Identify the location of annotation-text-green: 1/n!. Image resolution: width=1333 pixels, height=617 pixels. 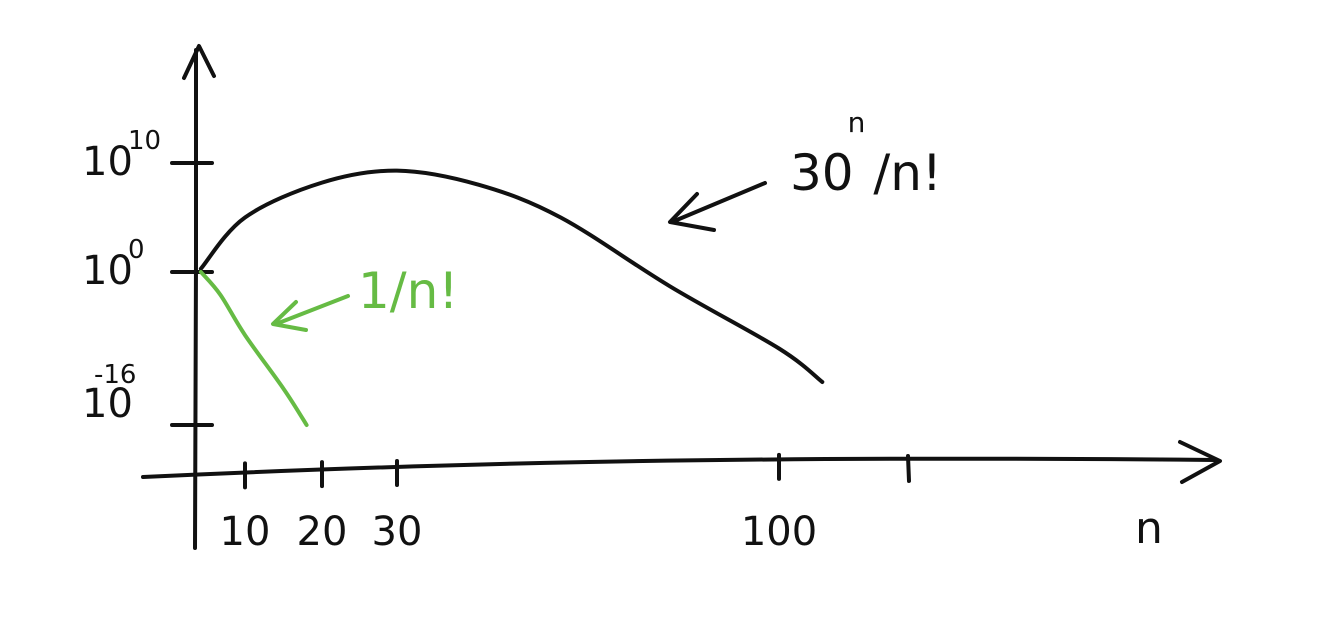
(408, 291).